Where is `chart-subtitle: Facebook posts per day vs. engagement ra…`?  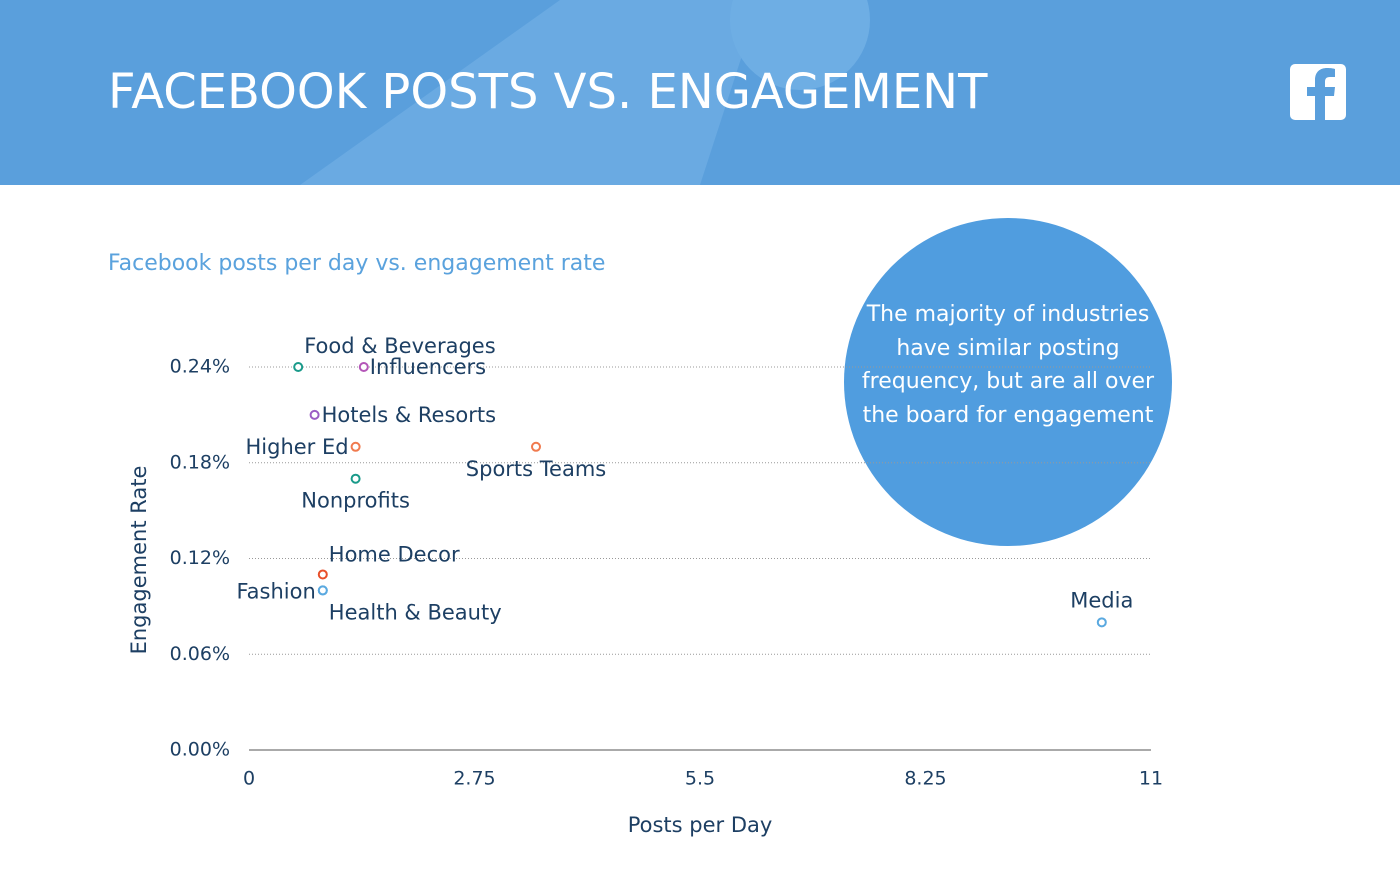 chart-subtitle: Facebook posts per day vs. engagement ra… is located at coordinates (356, 263).